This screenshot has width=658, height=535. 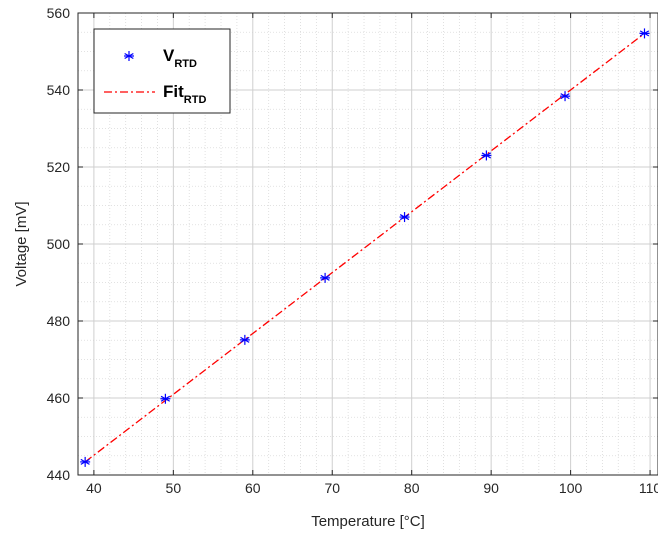 I want to click on y-tick-label: 460, so click(x=59, y=398).